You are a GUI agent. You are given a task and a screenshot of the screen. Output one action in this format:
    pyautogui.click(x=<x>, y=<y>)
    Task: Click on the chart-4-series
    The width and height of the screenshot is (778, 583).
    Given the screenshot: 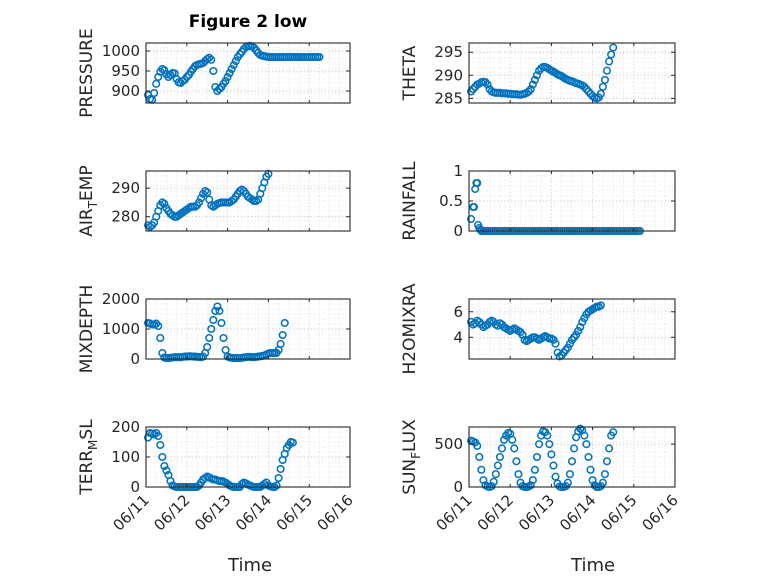 What is the action you would take?
    pyautogui.click(x=216, y=332)
    